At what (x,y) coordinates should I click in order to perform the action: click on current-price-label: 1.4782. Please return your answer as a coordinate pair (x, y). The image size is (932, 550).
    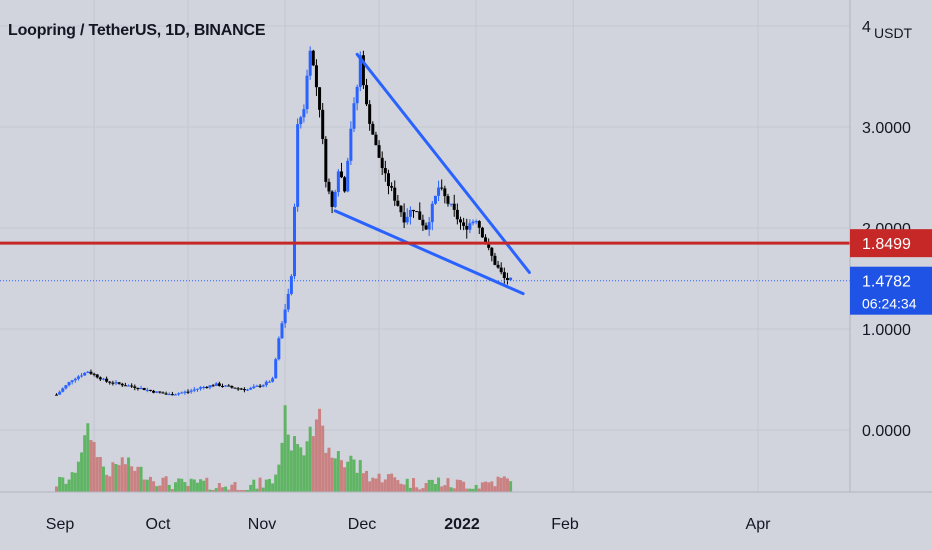
    Looking at the image, I should click on (886, 282).